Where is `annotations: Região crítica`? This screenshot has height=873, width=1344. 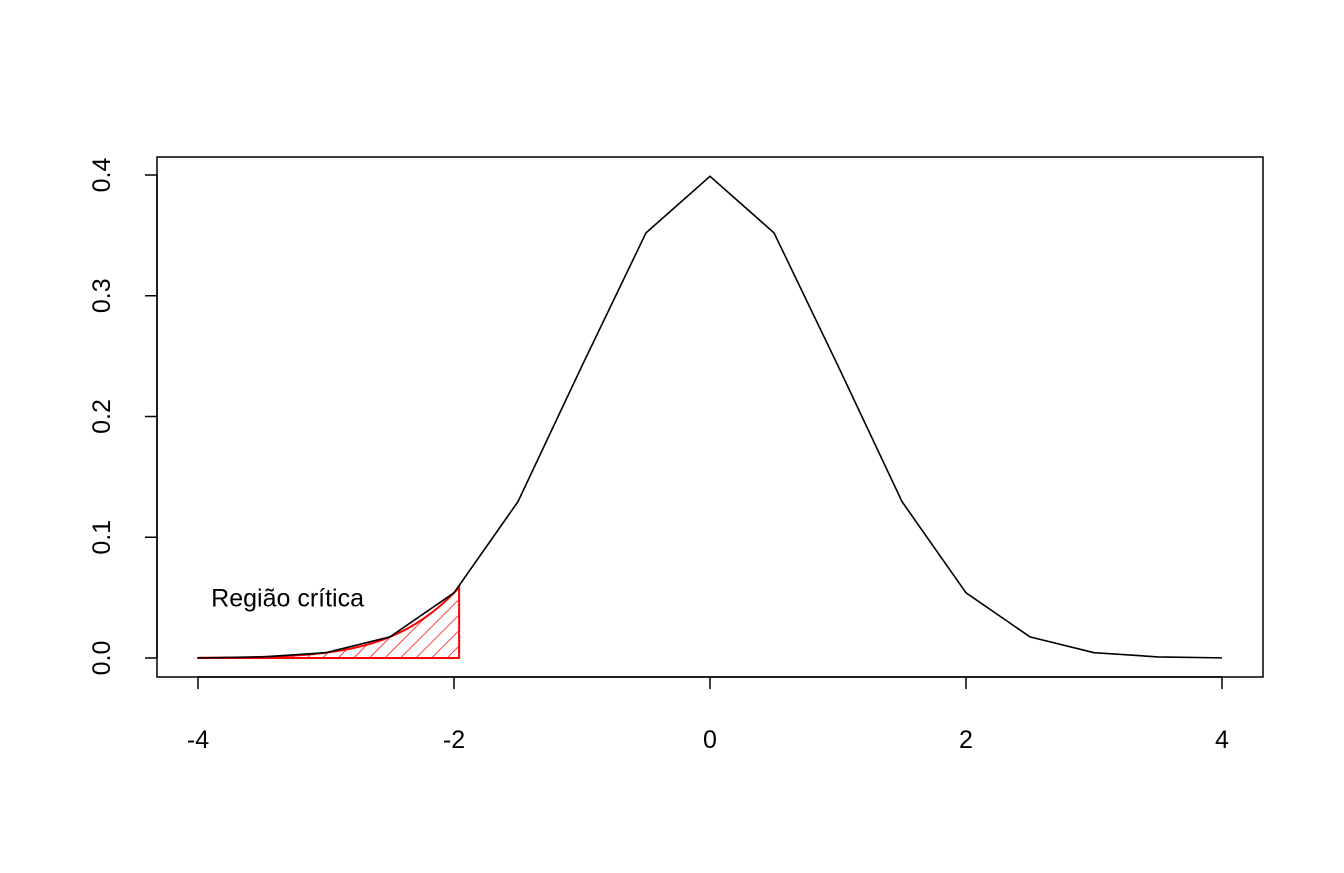 annotations: Região crítica is located at coordinates (287, 599).